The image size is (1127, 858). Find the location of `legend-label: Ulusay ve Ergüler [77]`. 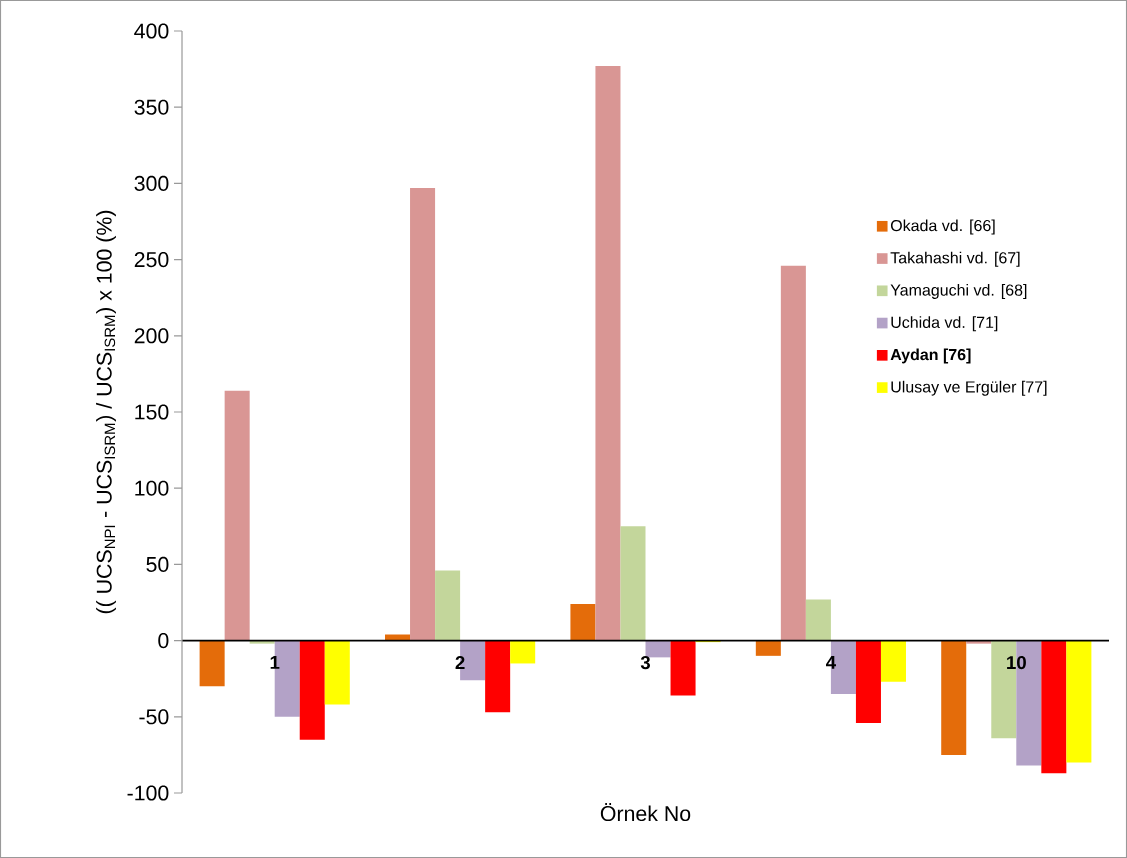

legend-label: Ulusay ve Ergüler [77] is located at coordinates (969, 388).